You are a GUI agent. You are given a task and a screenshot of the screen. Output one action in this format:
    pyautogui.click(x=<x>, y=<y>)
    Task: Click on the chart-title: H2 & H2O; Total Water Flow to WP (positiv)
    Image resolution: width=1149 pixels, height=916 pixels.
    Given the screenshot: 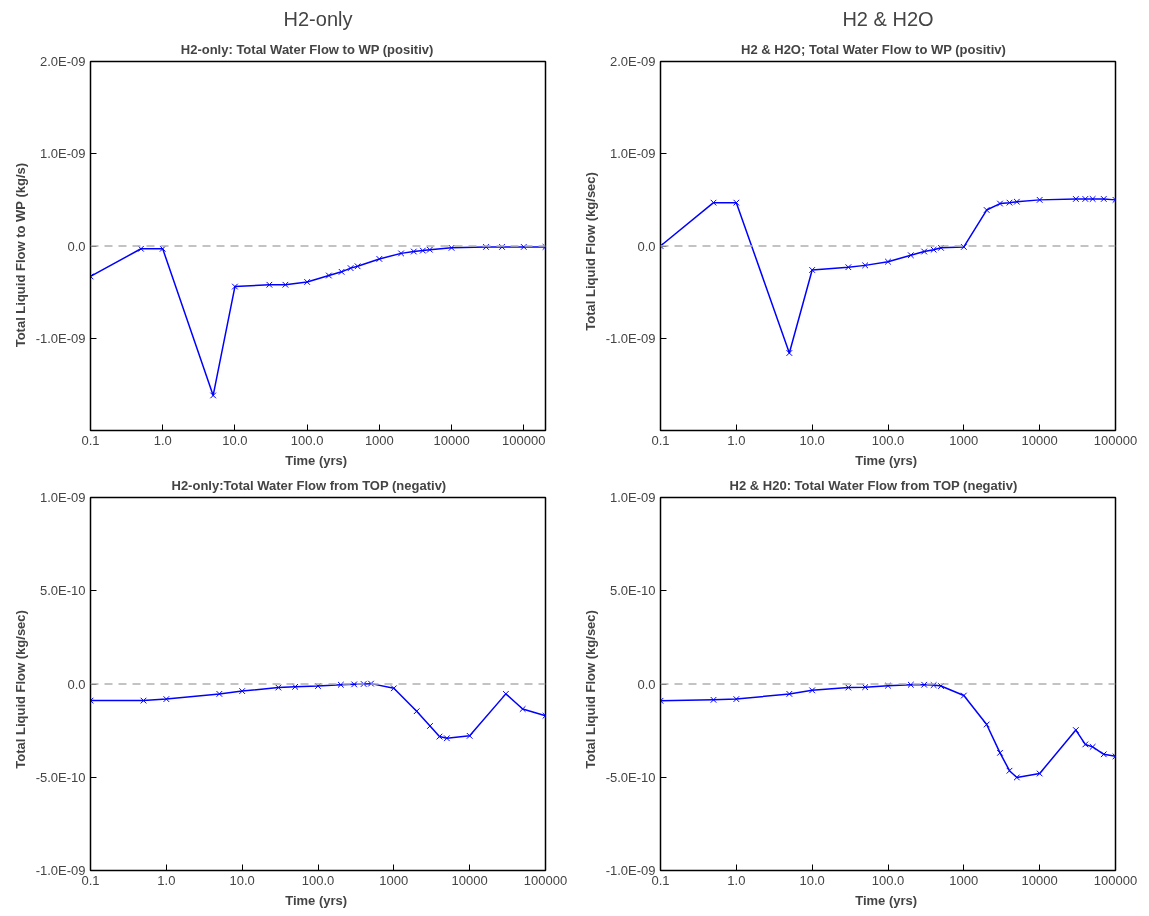 What is the action you would take?
    pyautogui.click(x=873, y=49)
    